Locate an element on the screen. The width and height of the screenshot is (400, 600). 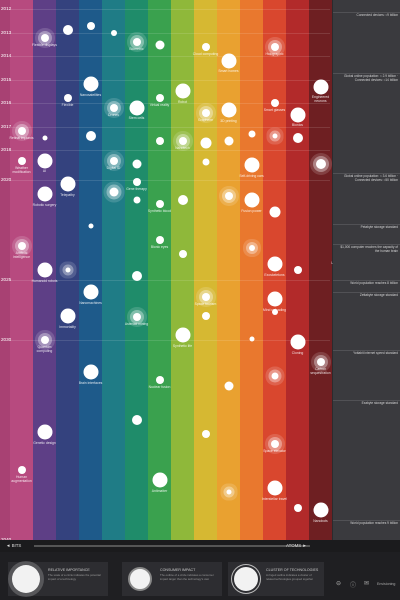
share-icon: ✉ is located at coordinates (367, 584).